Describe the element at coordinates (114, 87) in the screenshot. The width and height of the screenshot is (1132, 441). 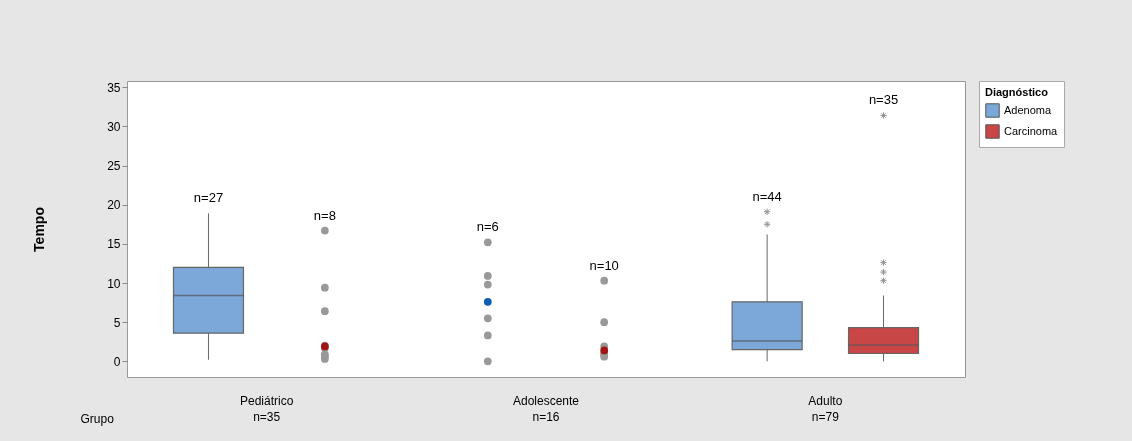
I see `y-tick-label: 35` at that location.